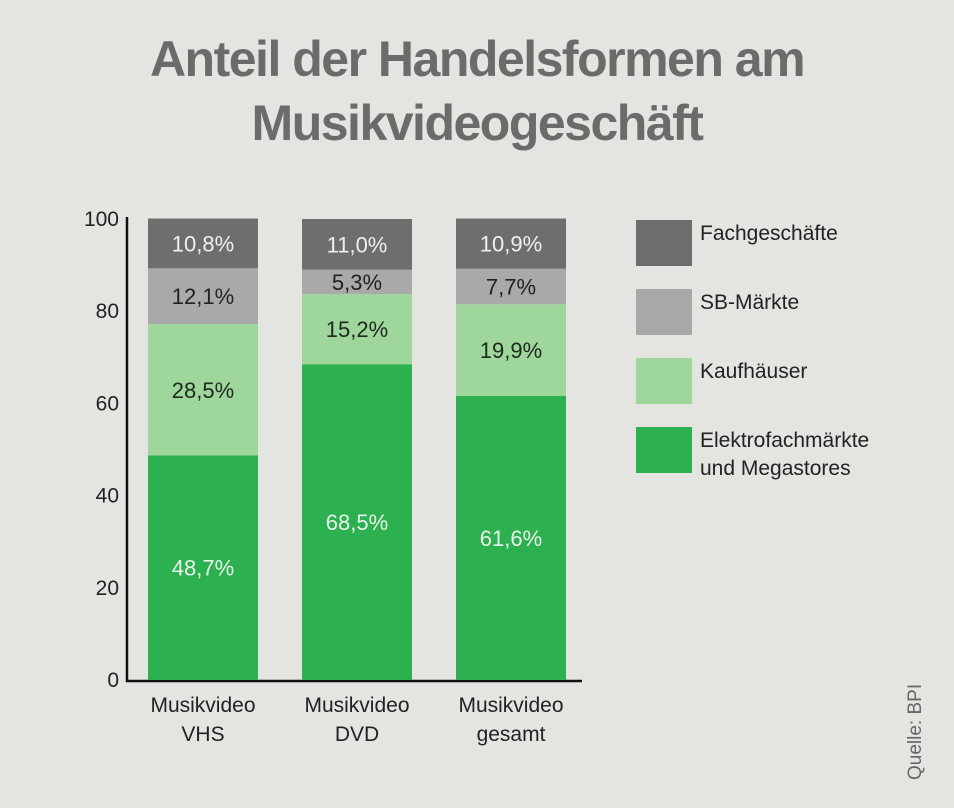 The image size is (954, 808). I want to click on data-label: 11,0%, so click(357, 244).